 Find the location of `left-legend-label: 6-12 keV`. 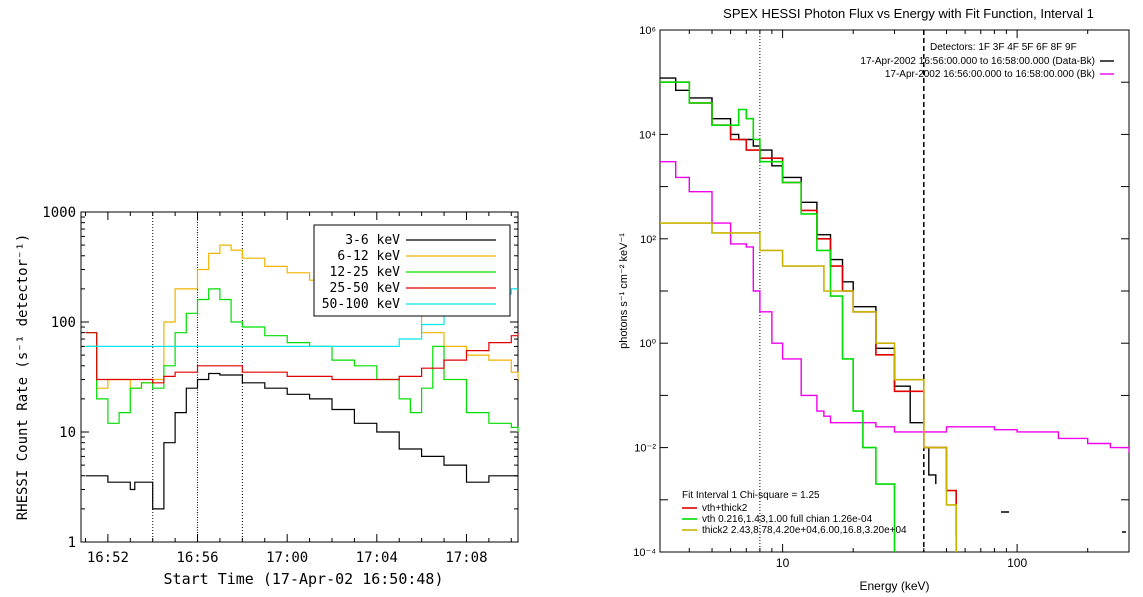

left-legend-label: 6-12 keV is located at coordinates (368, 256).